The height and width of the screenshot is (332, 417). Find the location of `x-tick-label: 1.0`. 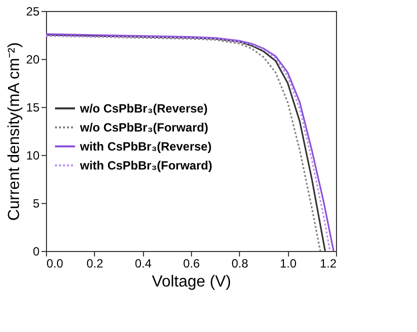

x-tick-label: 1.0 is located at coordinates (288, 263).